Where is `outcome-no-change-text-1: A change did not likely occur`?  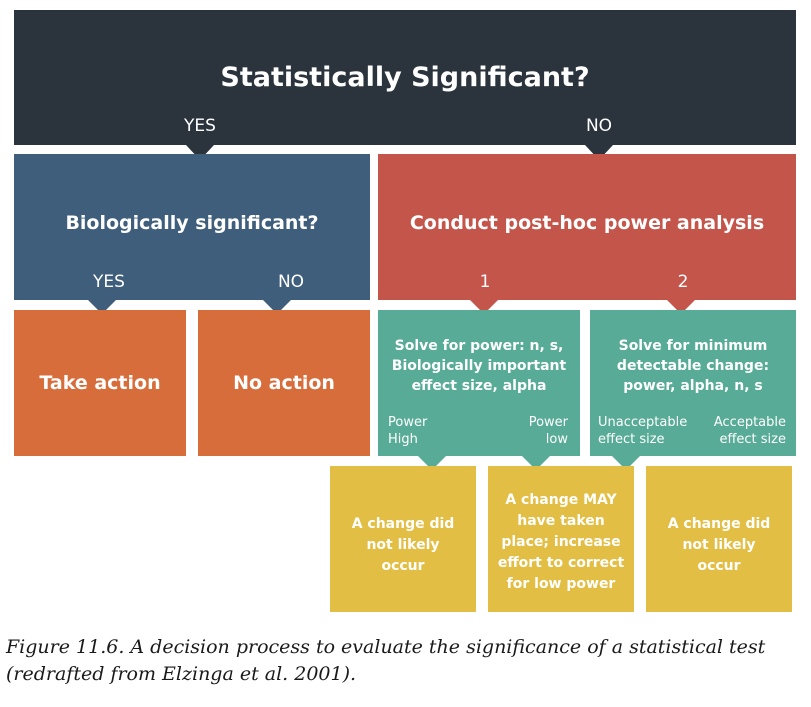
outcome-no-change-text-1: A change did not likely occur is located at coordinates (403, 545).